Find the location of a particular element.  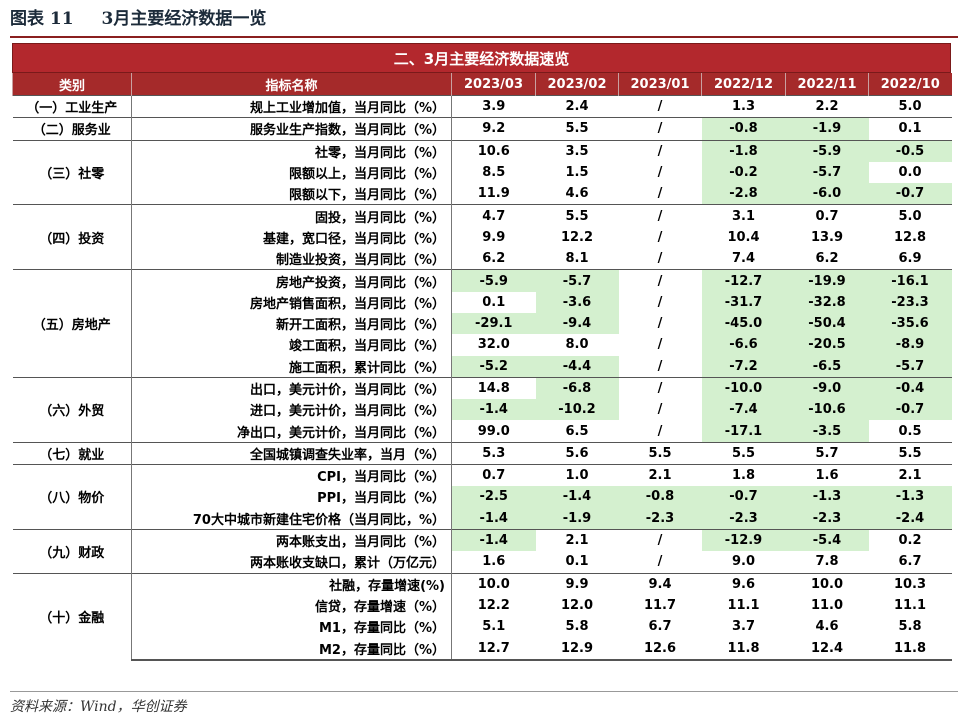

value-cell: 3.7 is located at coordinates (743, 627).